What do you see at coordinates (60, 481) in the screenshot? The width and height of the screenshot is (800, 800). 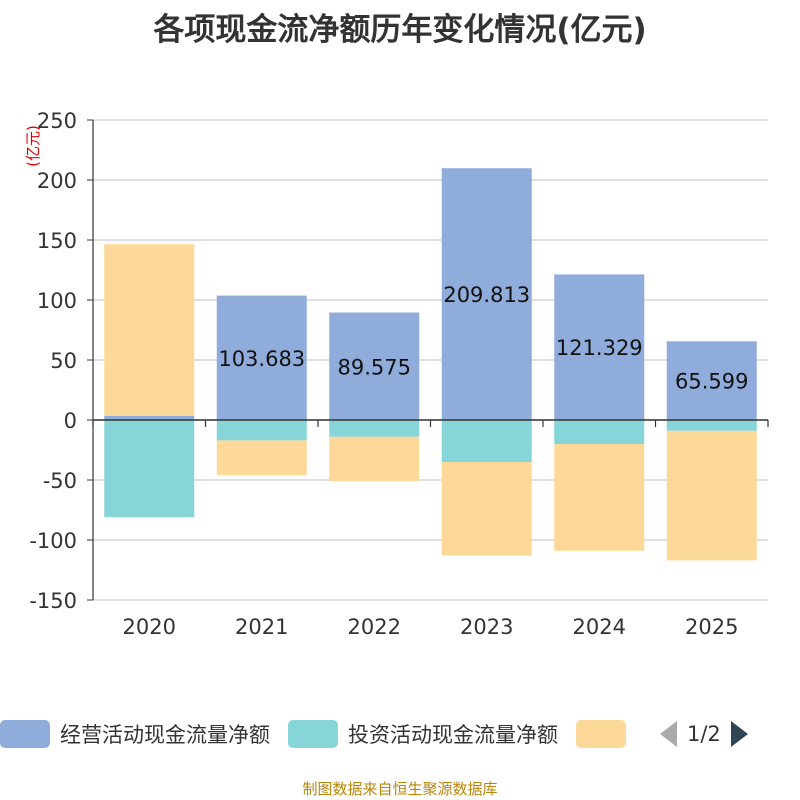 I see `y-tick-label: -50` at bounding box center [60, 481].